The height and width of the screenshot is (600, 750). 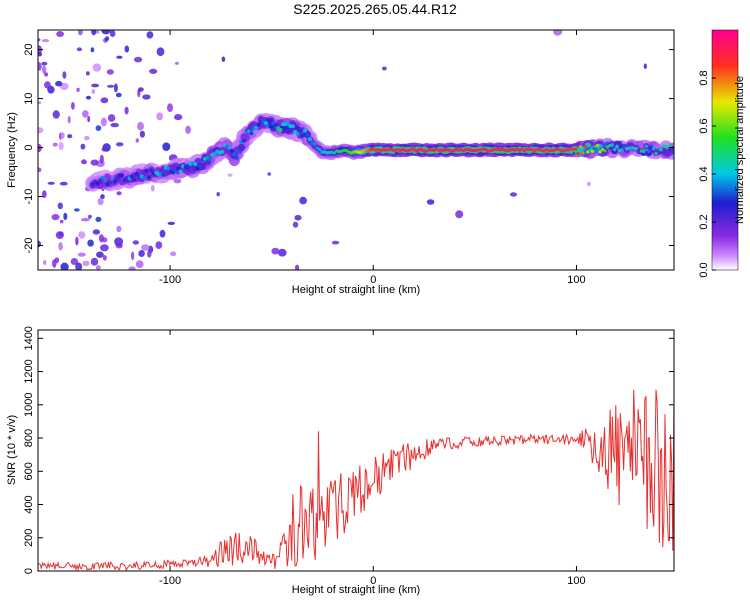 What do you see at coordinates (704, 125) in the screenshot?
I see `colorbar-tick-label: 0.6` at bounding box center [704, 125].